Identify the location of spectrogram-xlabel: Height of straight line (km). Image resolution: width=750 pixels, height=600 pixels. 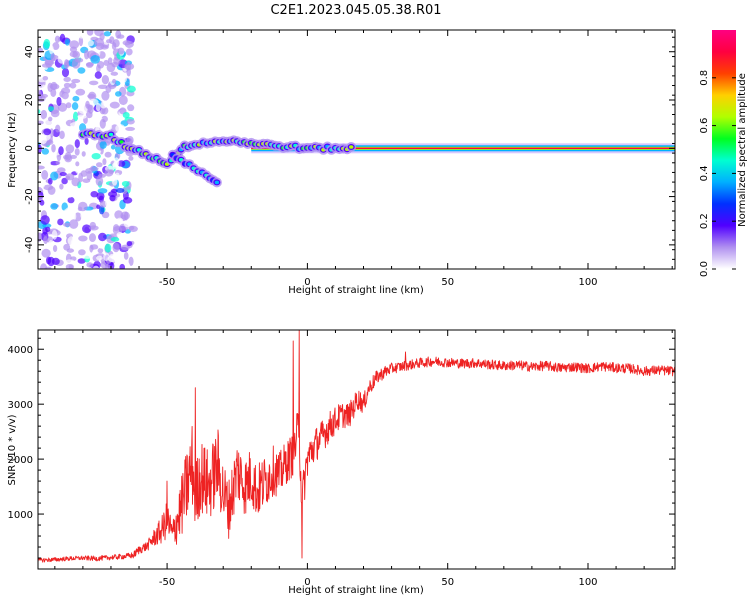
(356, 290).